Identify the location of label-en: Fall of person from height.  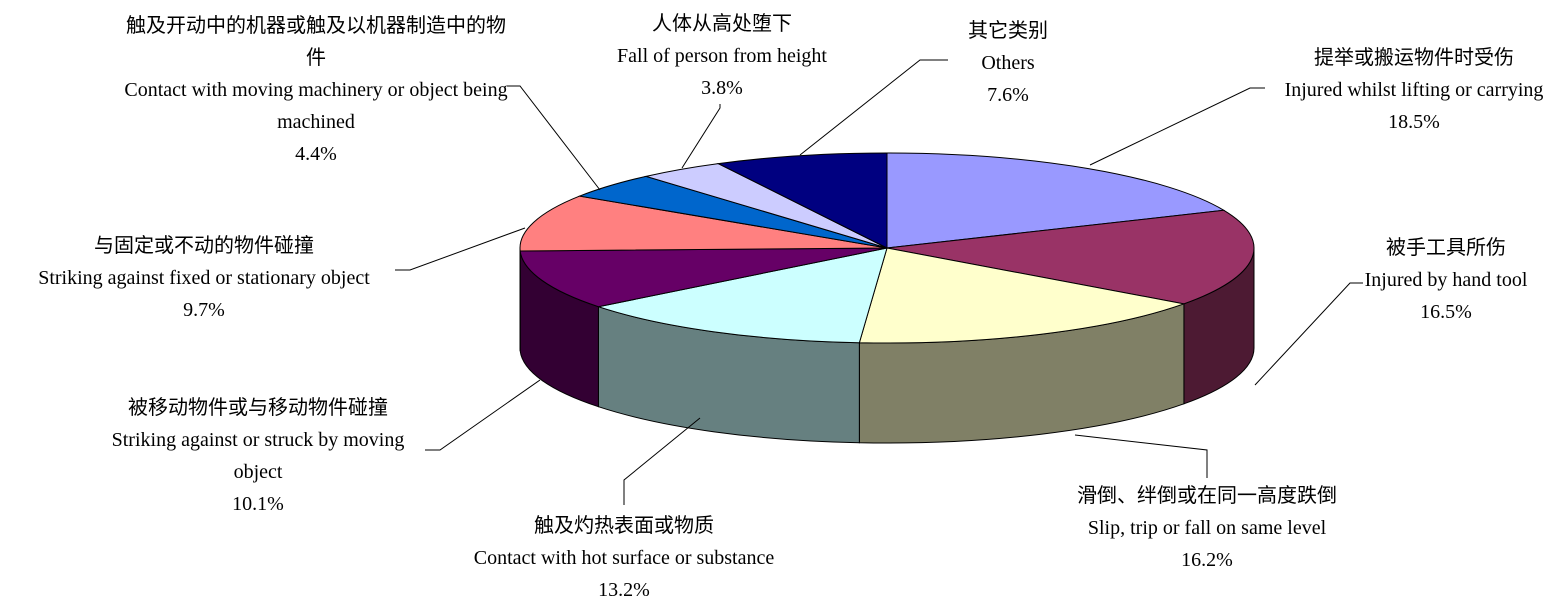
(722, 56).